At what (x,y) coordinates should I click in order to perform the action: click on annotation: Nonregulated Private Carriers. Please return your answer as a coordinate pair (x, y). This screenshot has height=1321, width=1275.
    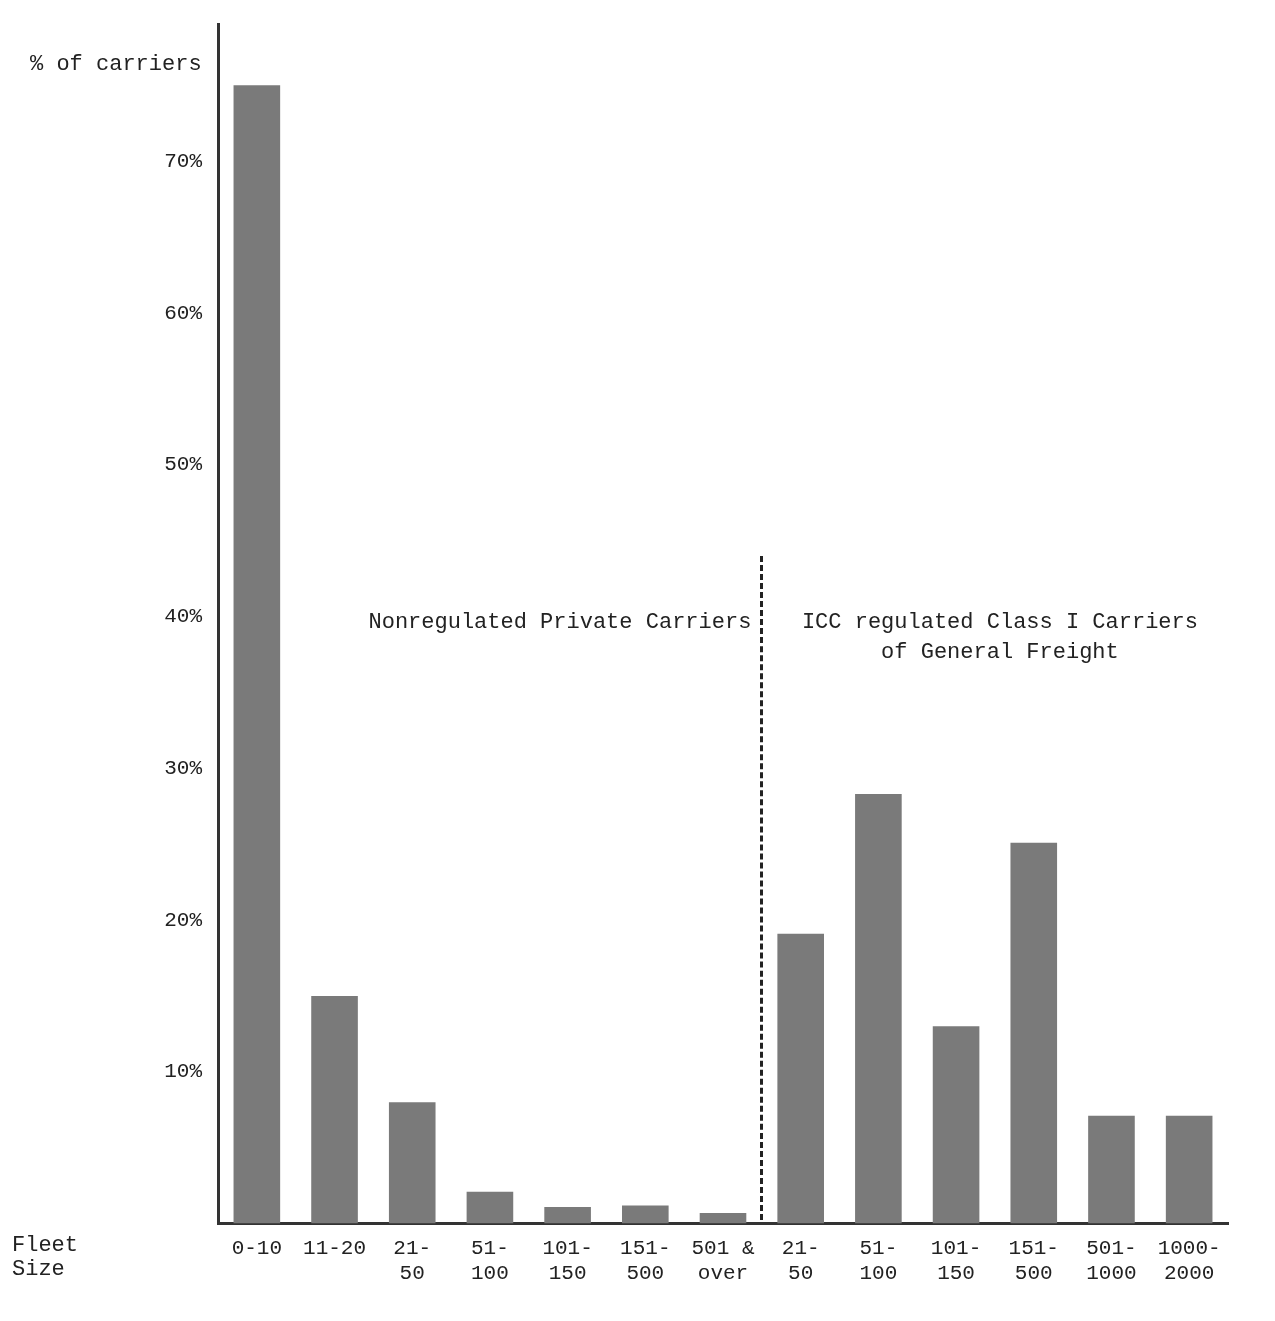
    Looking at the image, I should click on (560, 623).